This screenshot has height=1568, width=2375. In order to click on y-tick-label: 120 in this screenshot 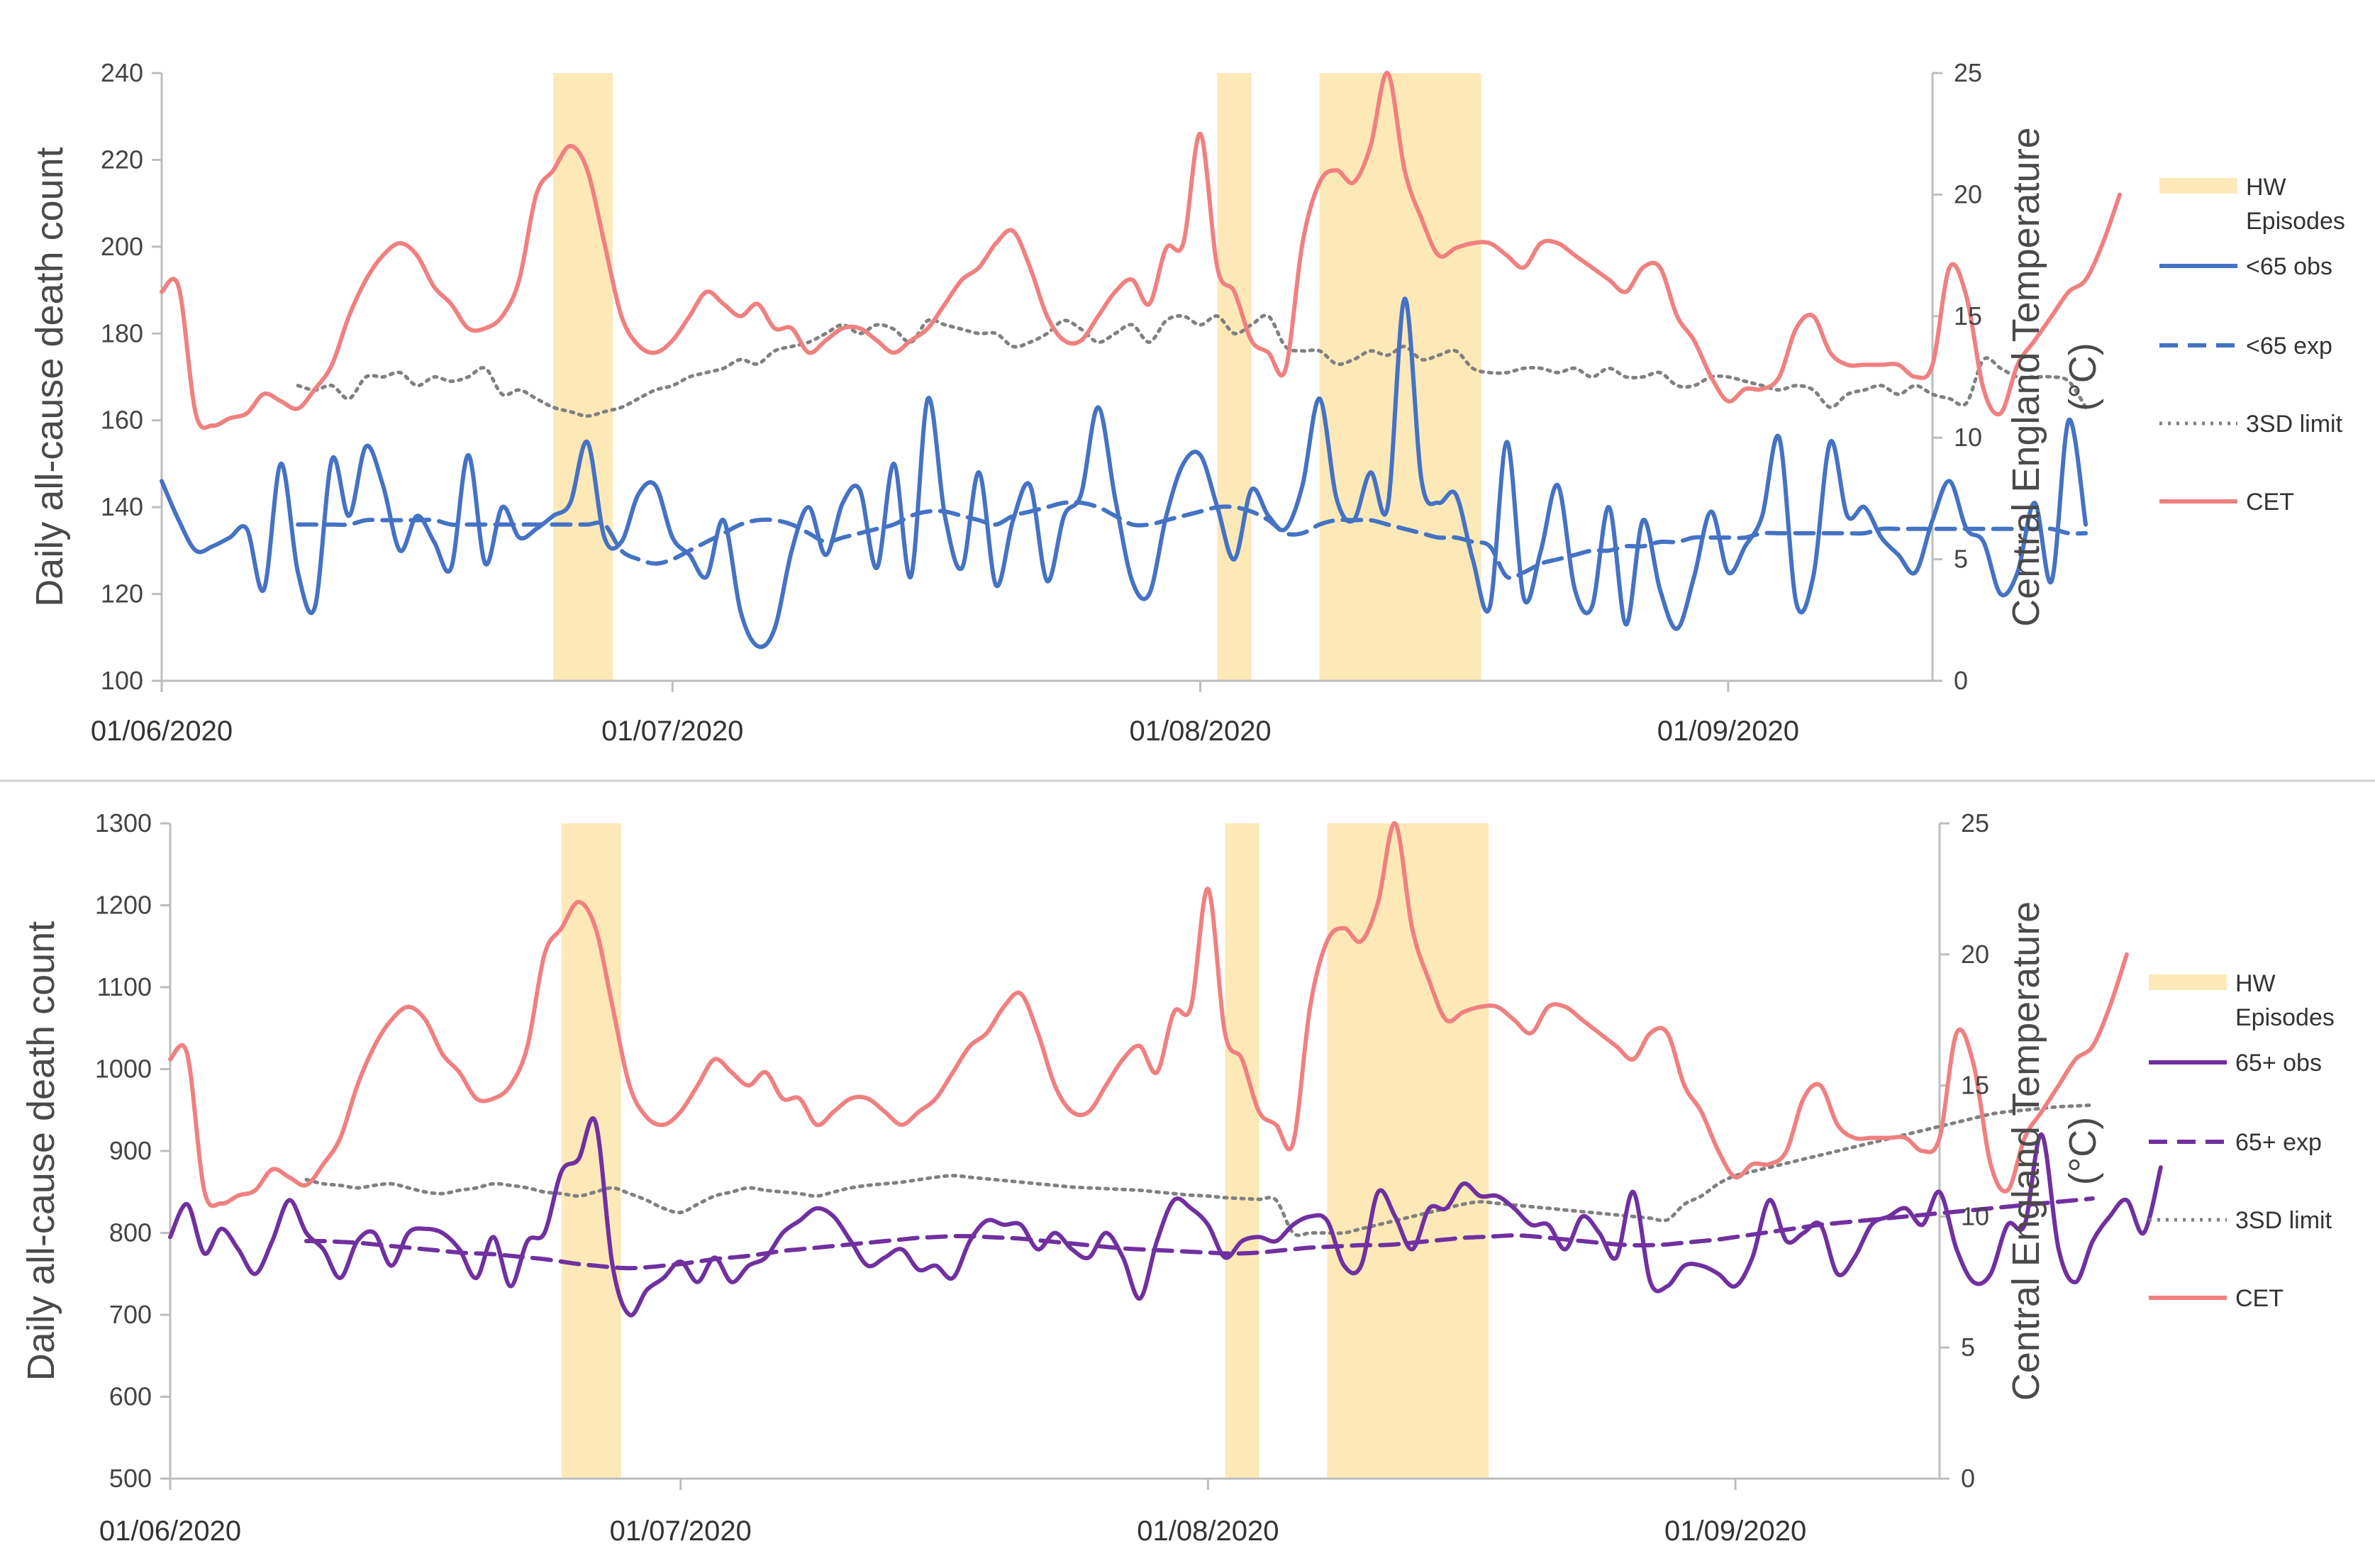, I will do `click(122, 593)`.